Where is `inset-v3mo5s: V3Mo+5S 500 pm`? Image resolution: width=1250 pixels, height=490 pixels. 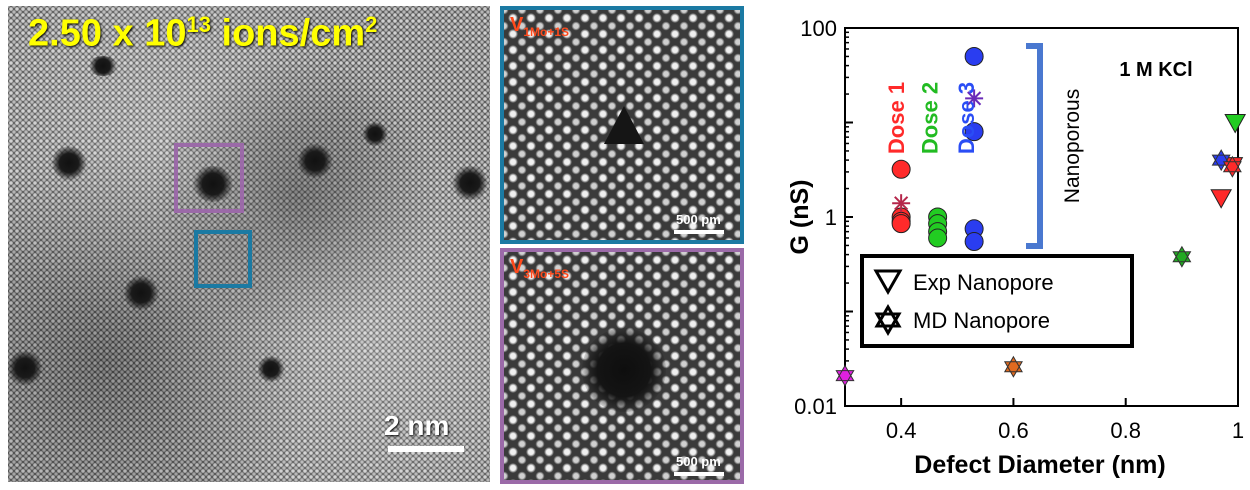
inset-v3mo5s: V3Mo+5S 500 pm is located at coordinates (622, 366).